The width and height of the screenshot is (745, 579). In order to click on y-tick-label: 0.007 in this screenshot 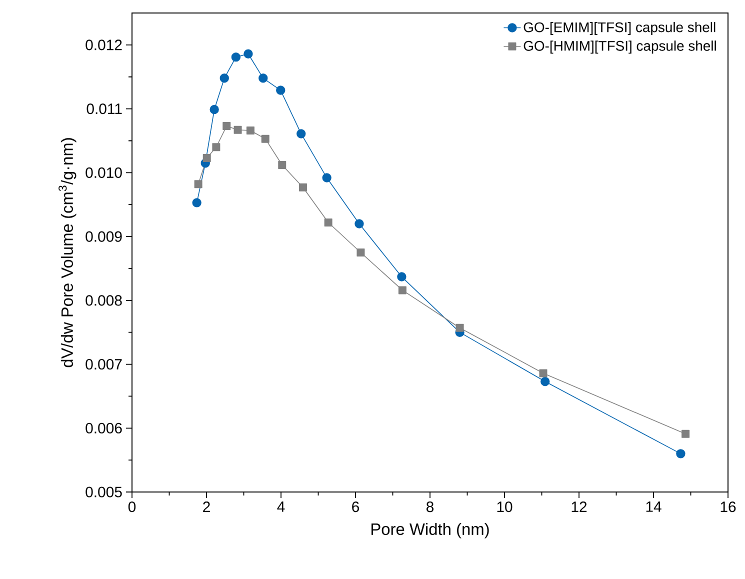, I will do `click(104, 364)`.